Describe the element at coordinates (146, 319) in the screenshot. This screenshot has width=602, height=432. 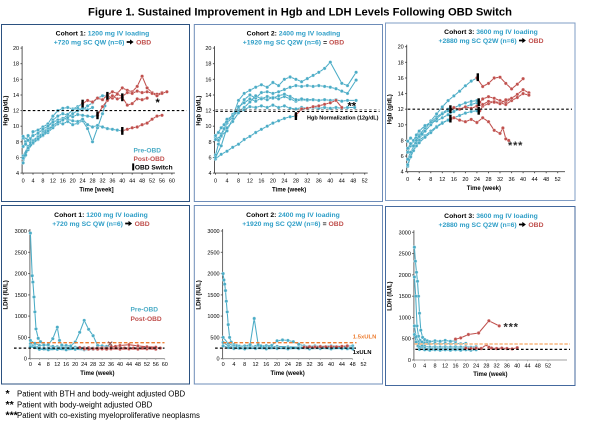
I see `svg-text: Post-OBD` at that location.